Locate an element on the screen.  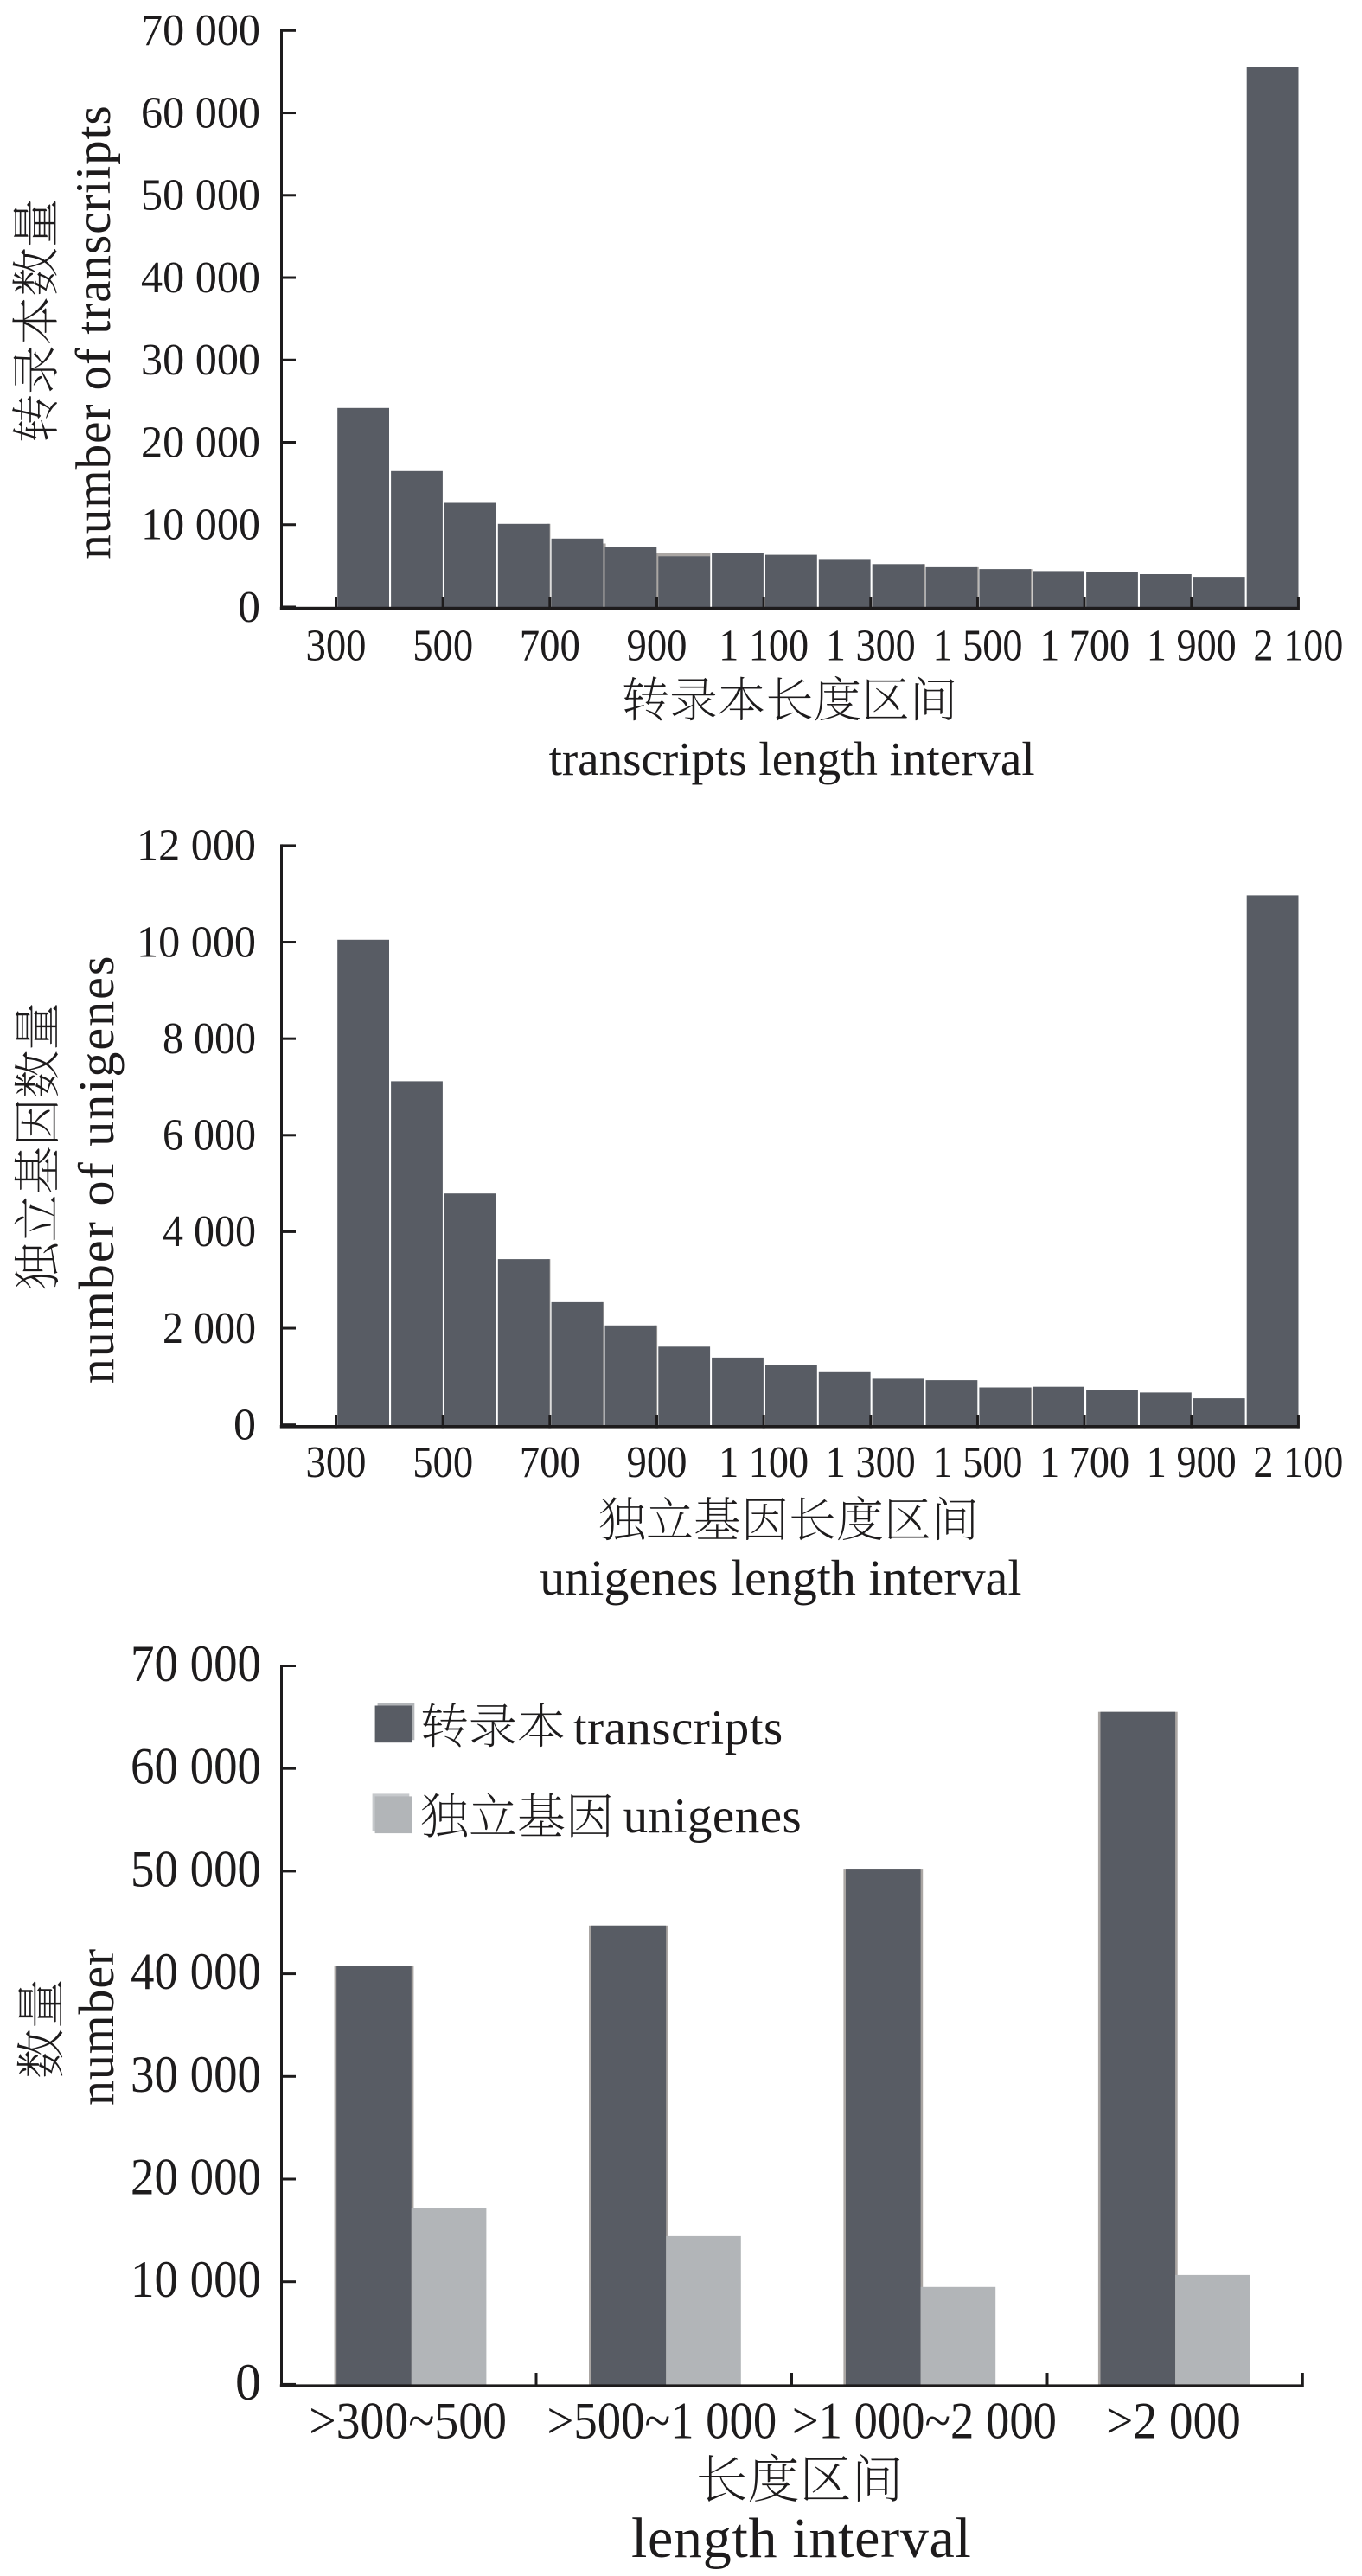
svg-text: unigenes is located at coordinates (712, 1816).